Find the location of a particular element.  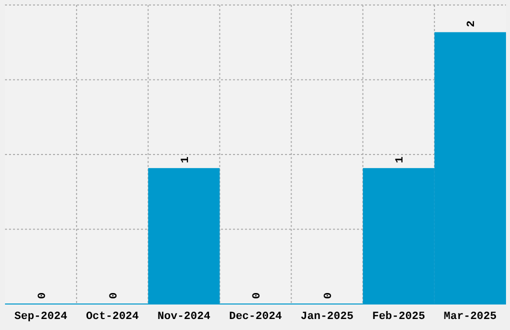

data-label: 2 is located at coordinates (472, 24).